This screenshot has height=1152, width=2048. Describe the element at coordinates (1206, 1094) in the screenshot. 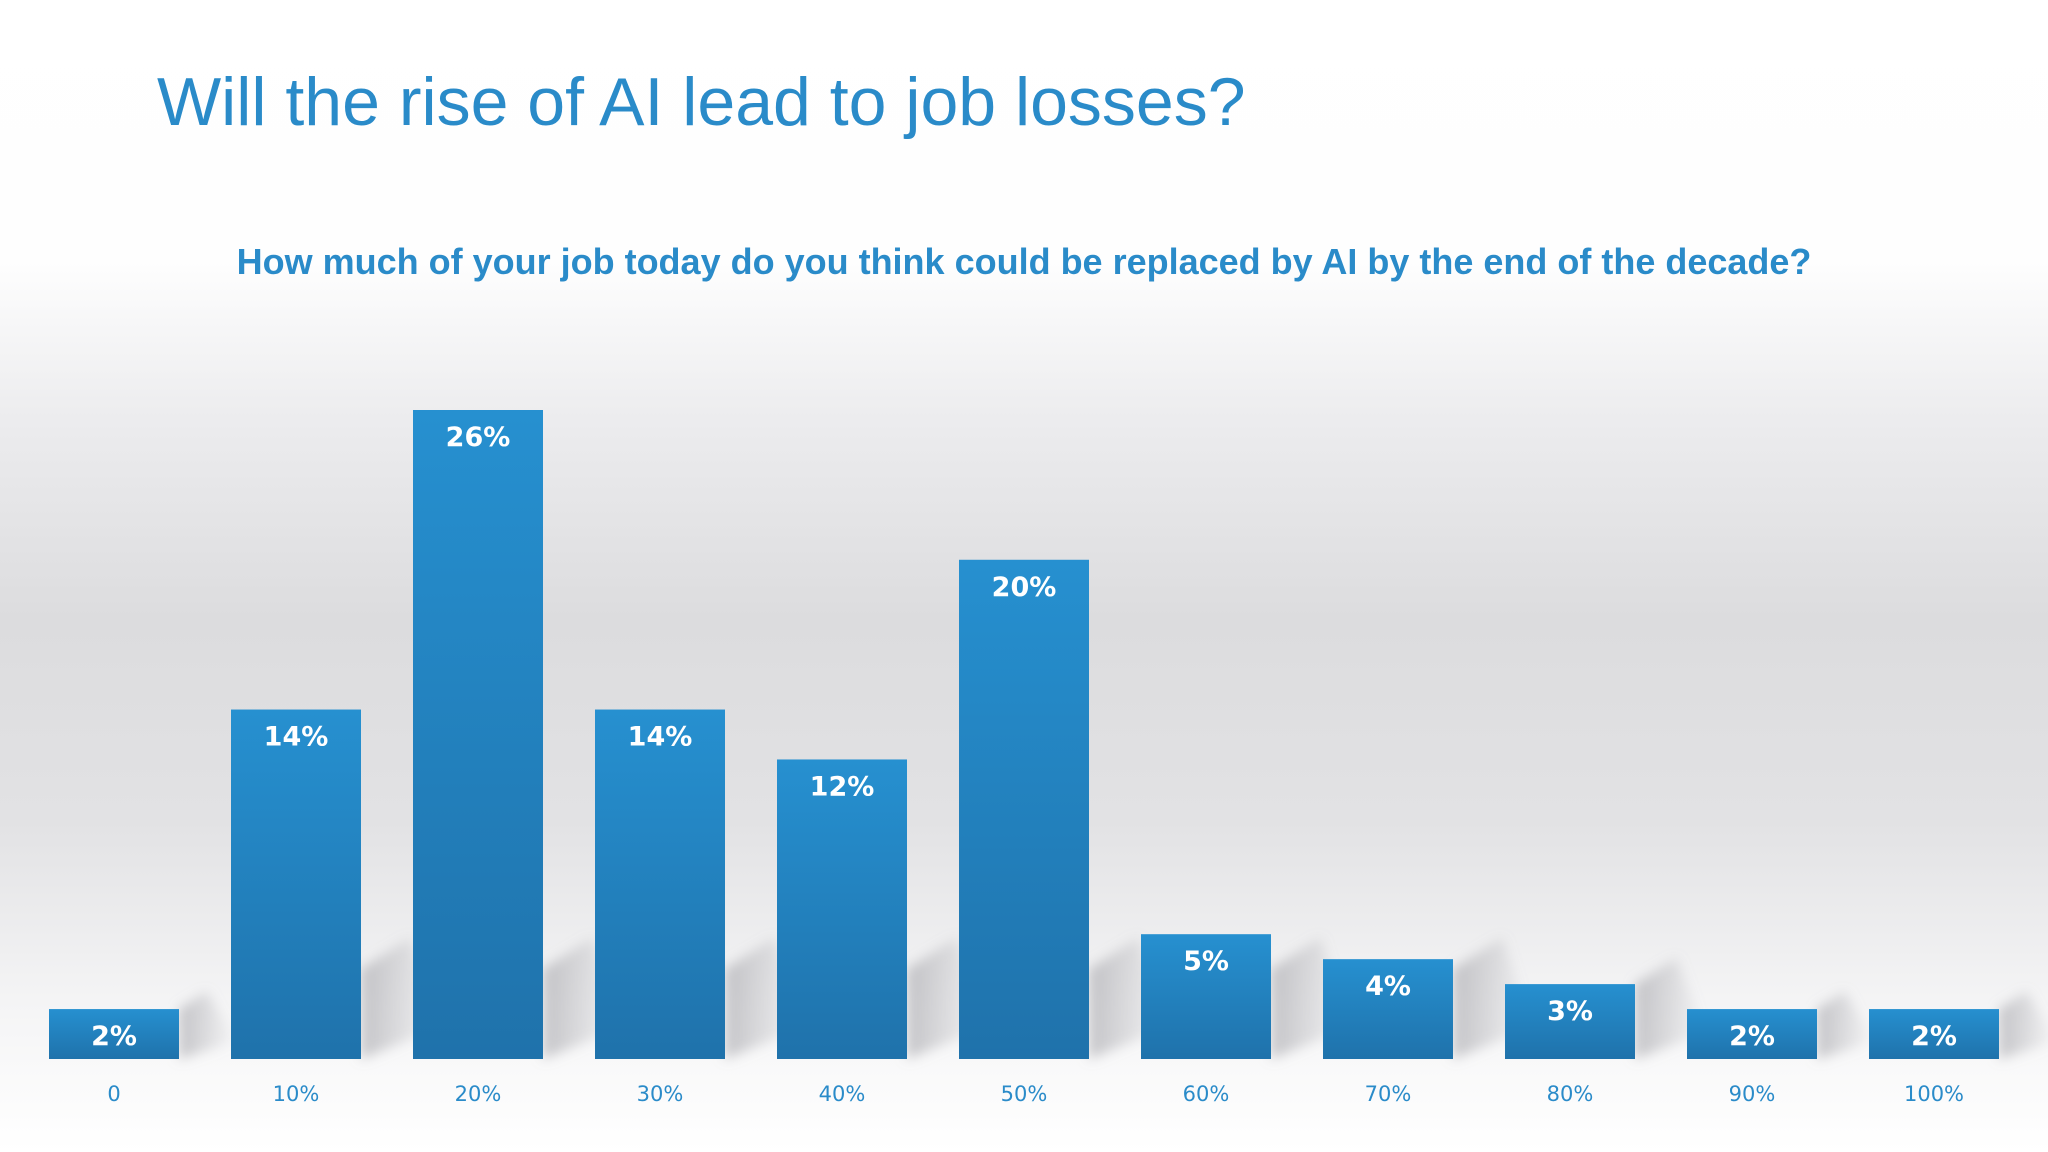

I see `x-tick-label: 60%` at that location.